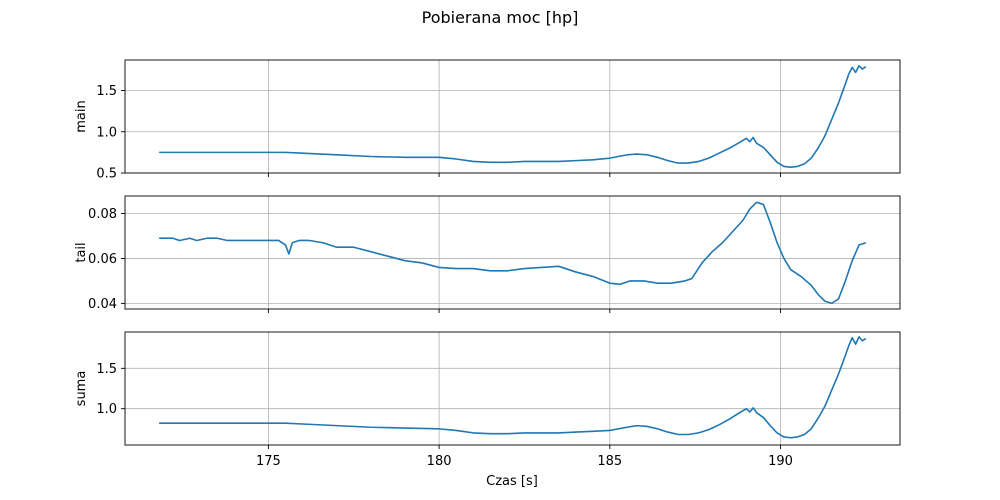 This screenshot has width=1000, height=500. What do you see at coordinates (81, 389) in the screenshot?
I see `y-axis-label-suma: suma` at bounding box center [81, 389].